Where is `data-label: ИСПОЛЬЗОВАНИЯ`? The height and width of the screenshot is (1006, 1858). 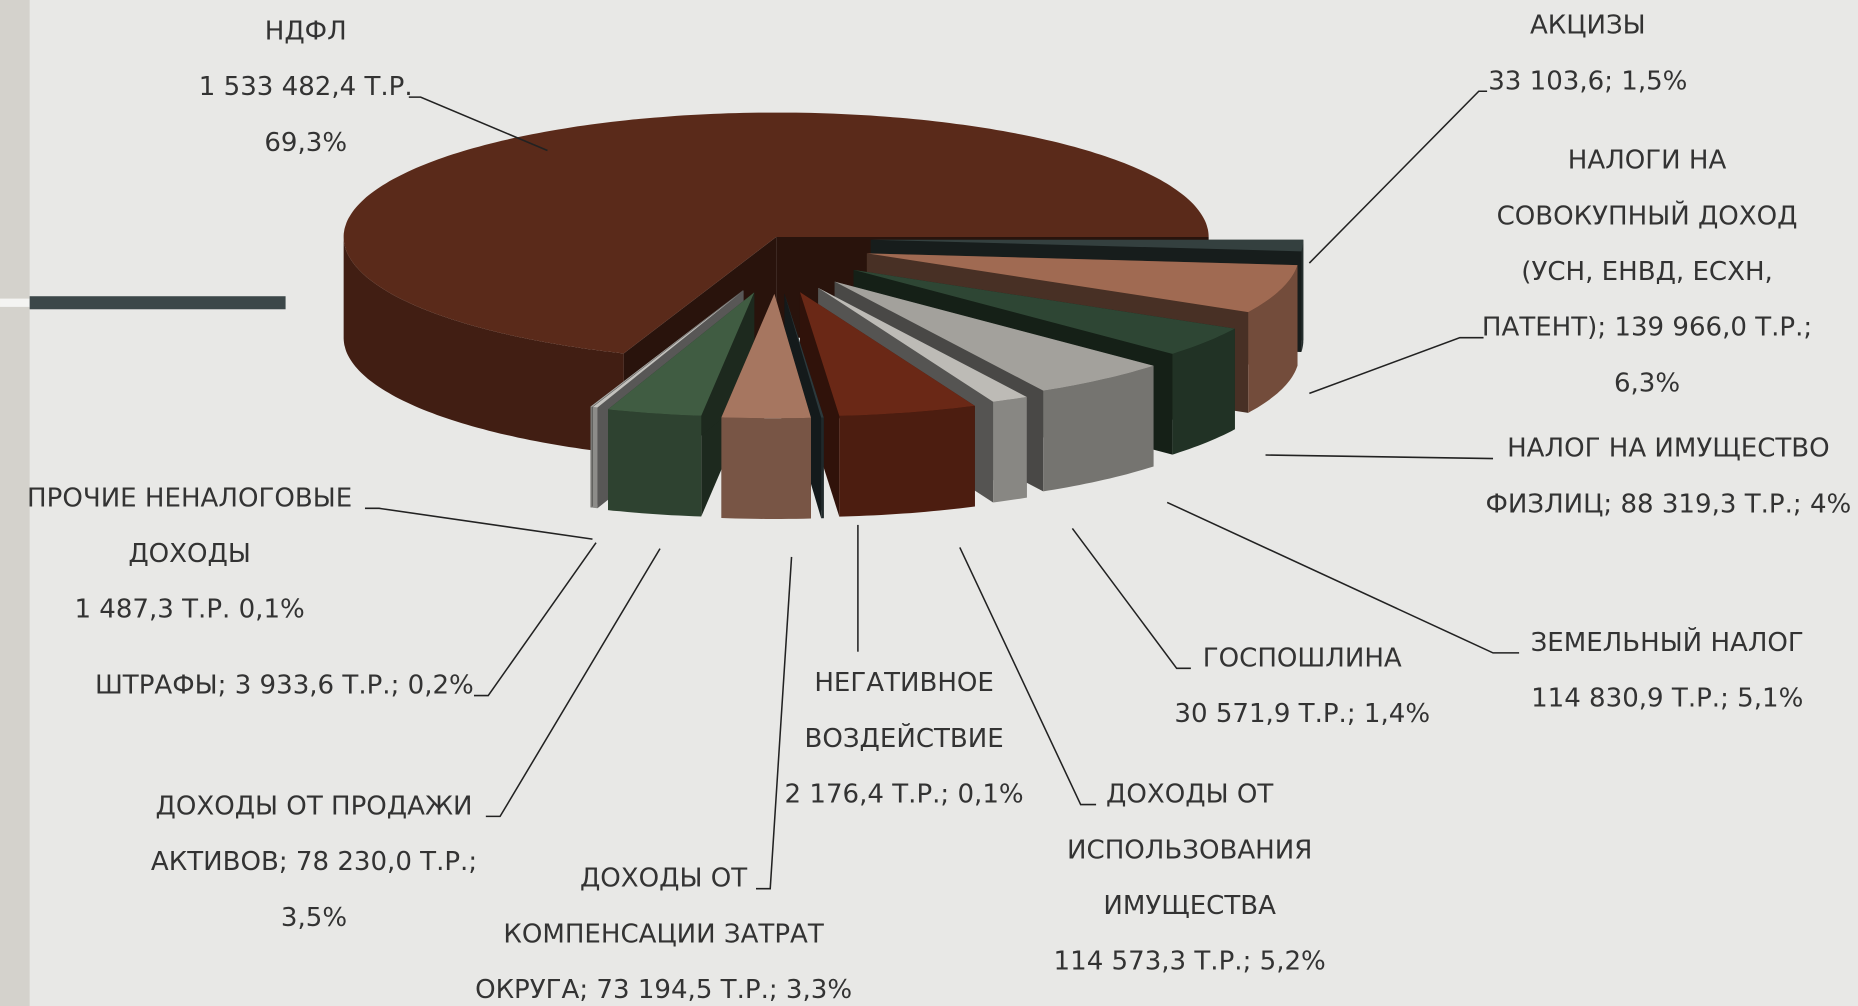 data-label: ИСПОЛЬЗОВАНИЯ is located at coordinates (1189, 850).